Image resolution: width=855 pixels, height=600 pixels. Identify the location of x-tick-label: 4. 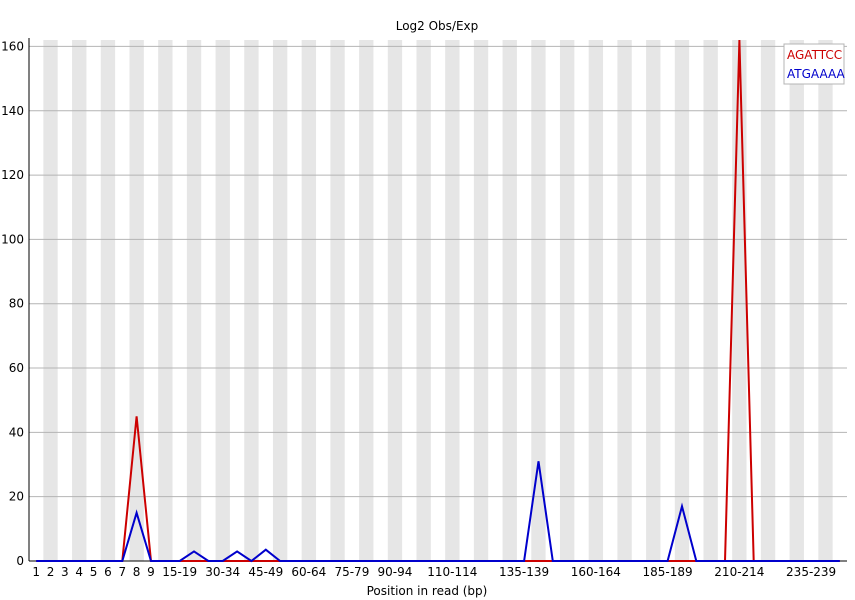
(79, 572).